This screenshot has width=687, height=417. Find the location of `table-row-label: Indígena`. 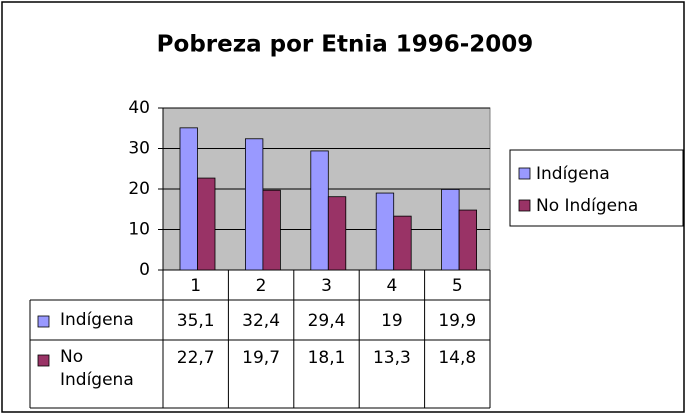

table-row-label: Indígena is located at coordinates (97, 320).